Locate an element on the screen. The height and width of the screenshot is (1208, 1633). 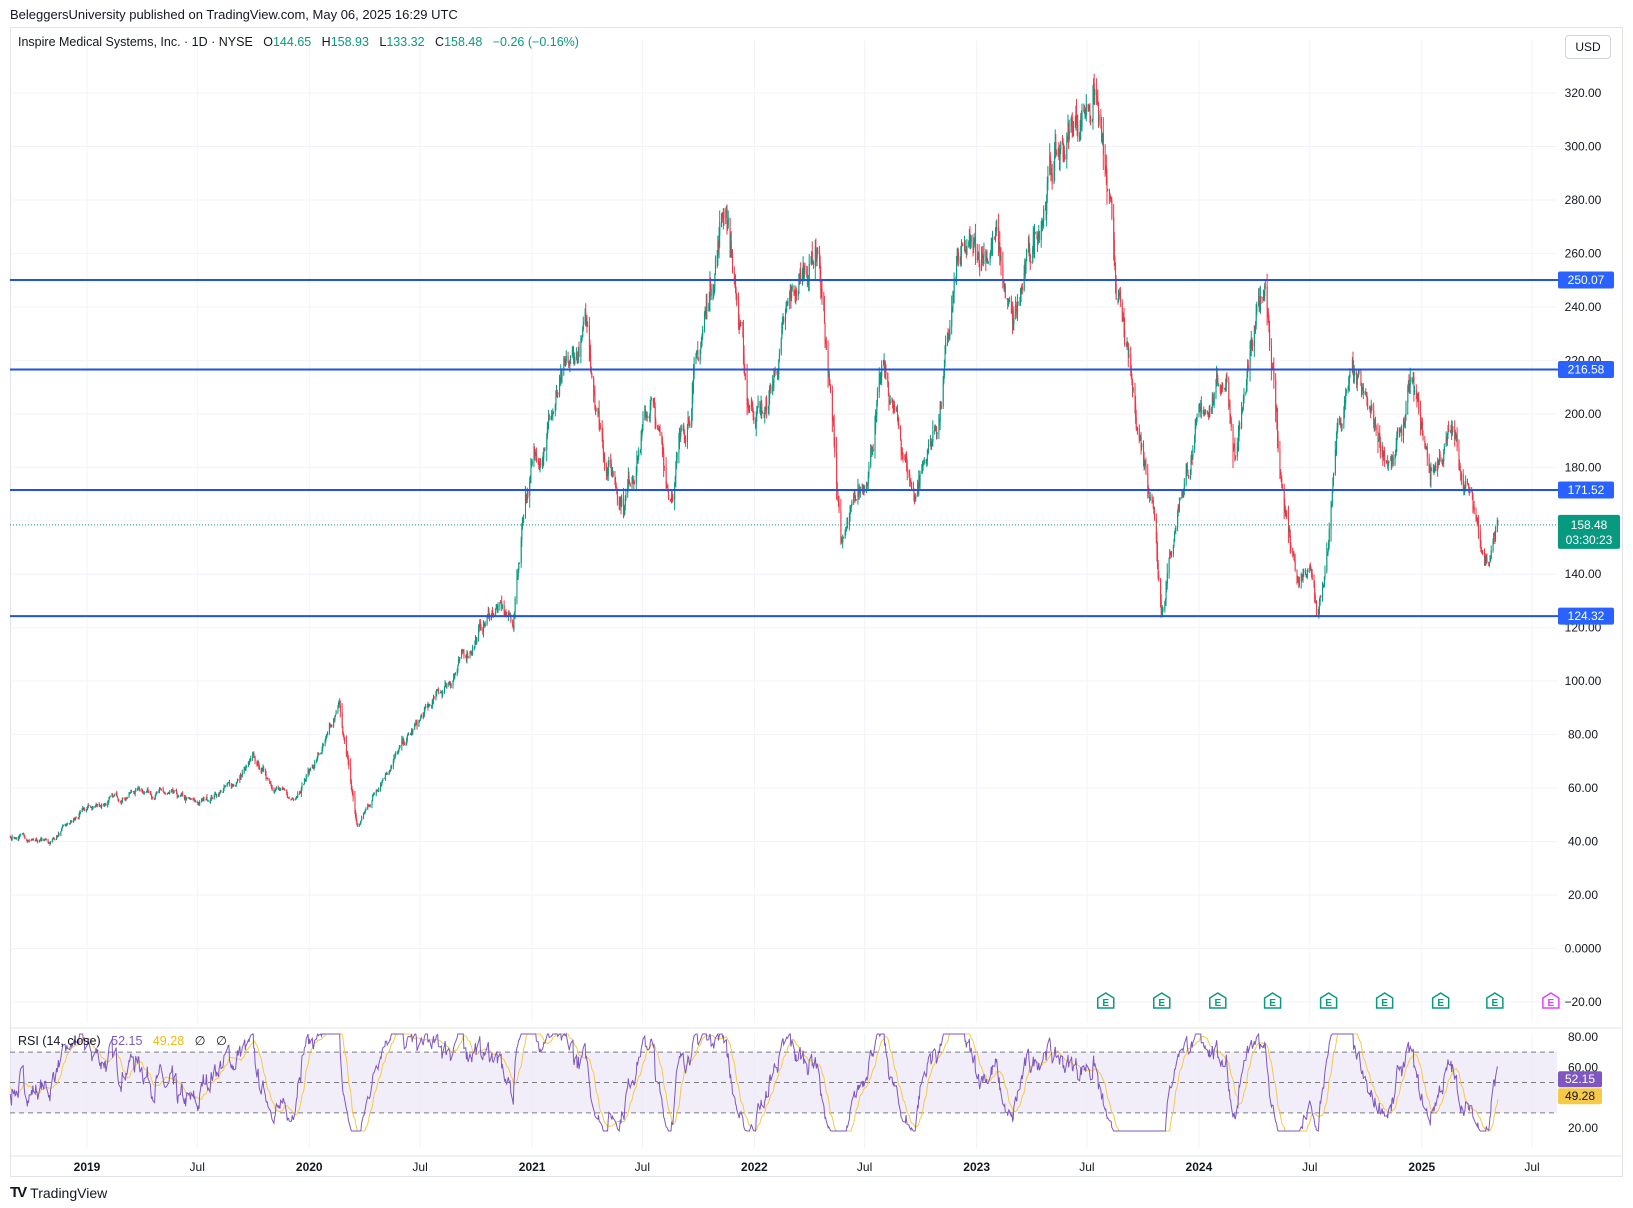
rsi-tick-label: 60.00 is located at coordinates (1583, 1067).